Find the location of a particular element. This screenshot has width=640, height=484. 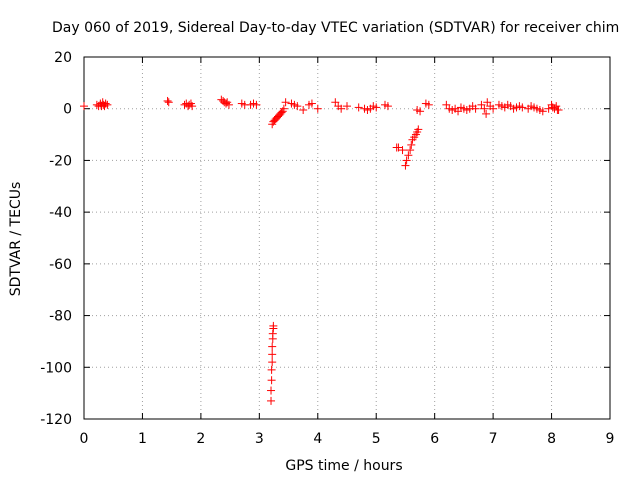

y-tick-label: -40 is located at coordinates (60, 213).